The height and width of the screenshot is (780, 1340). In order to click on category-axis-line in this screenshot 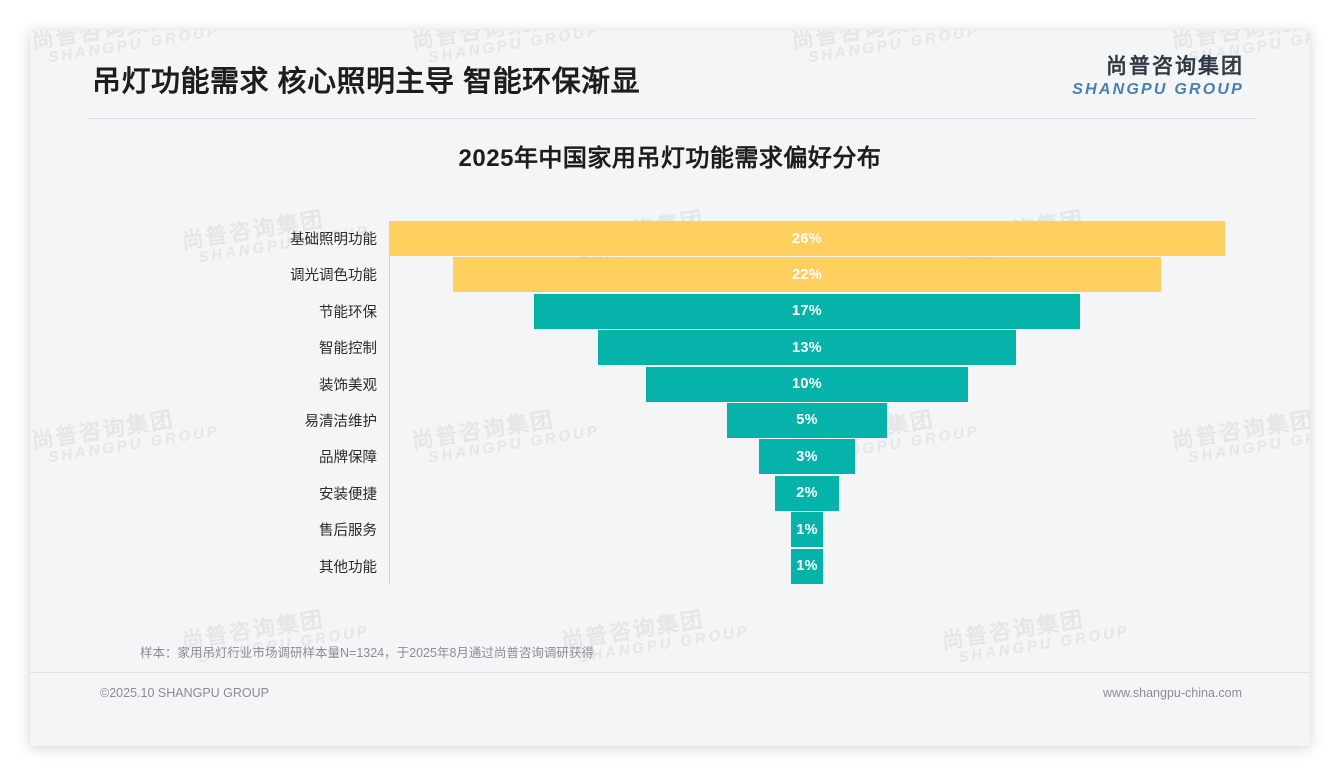, I will do `click(389, 403)`.